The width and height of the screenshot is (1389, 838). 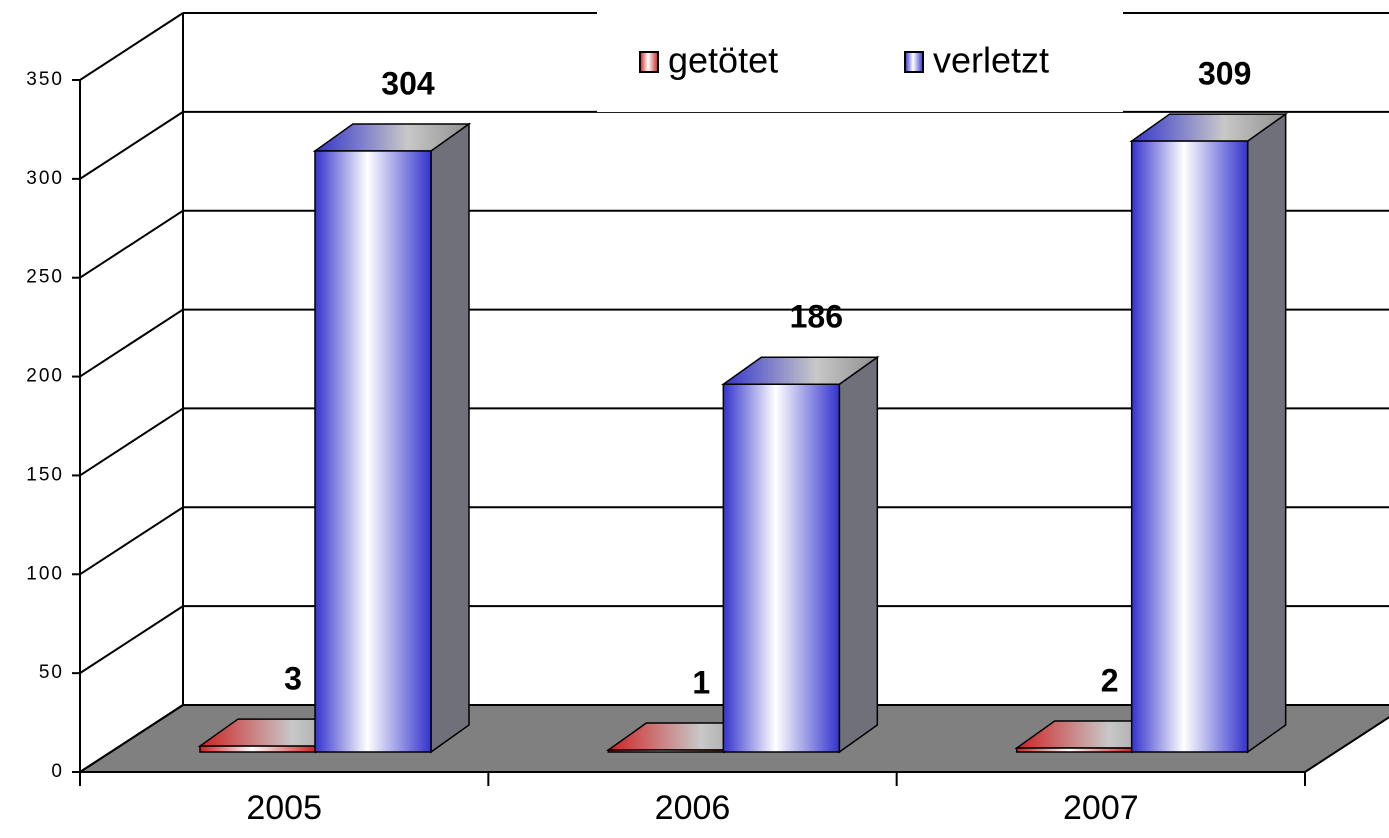 What do you see at coordinates (1110, 680) in the screenshot?
I see `data-label: 2` at bounding box center [1110, 680].